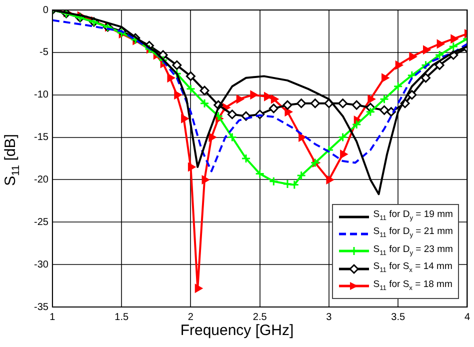  I want to click on legend-label: S$_{11}$ for D$_{y}$ = 21 mm, so click(413, 233).